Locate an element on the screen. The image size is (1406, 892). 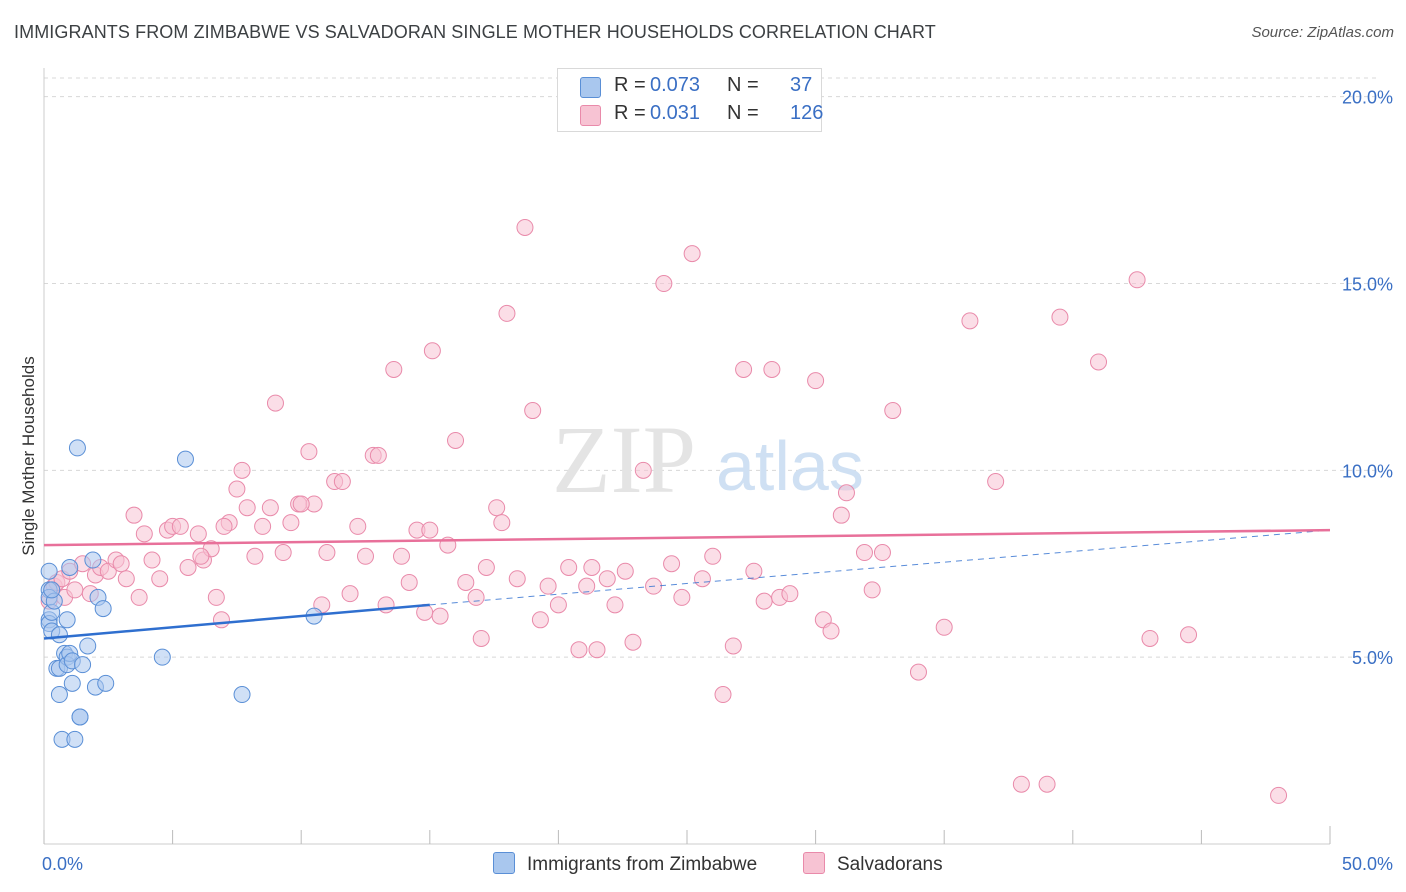
y-tick-label: 15.0% is located at coordinates (1367, 285).